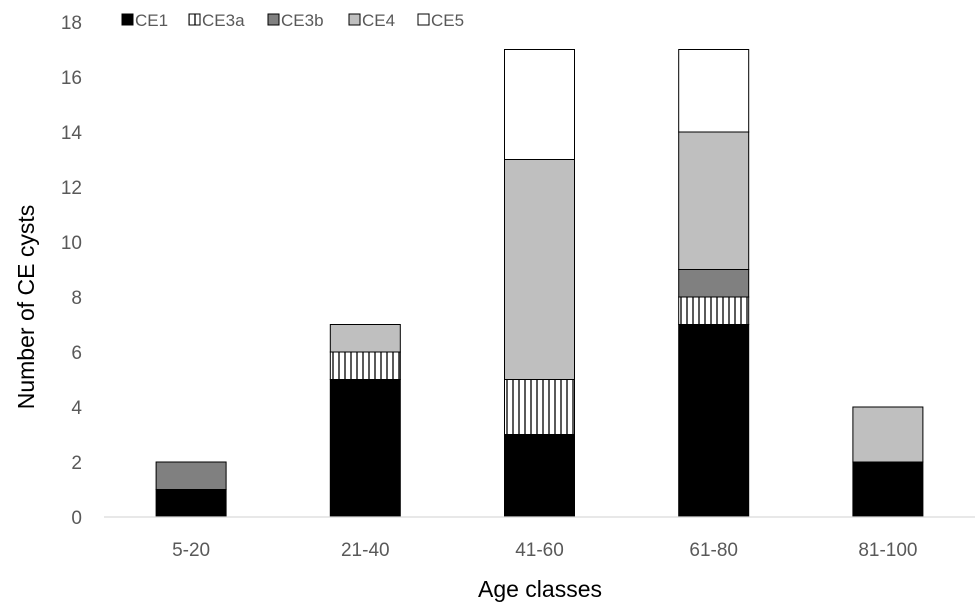  What do you see at coordinates (71, 78) in the screenshot?
I see `y-tick-label: 16` at bounding box center [71, 78].